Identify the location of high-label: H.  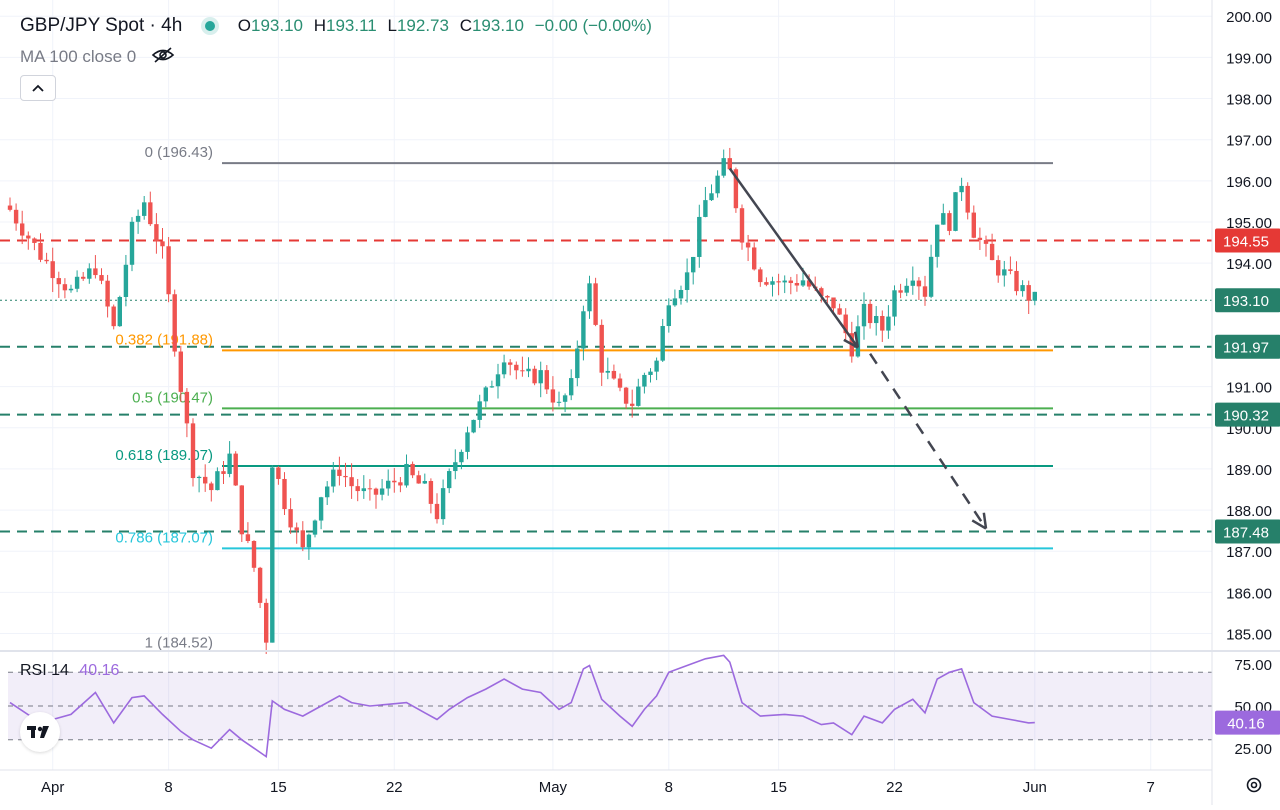
(320, 25).